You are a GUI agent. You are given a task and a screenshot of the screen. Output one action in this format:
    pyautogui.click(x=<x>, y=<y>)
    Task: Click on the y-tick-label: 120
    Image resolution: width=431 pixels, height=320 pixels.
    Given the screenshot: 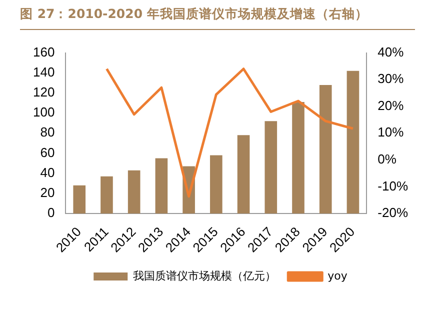 What is the action you would take?
    pyautogui.click(x=43, y=92)
    